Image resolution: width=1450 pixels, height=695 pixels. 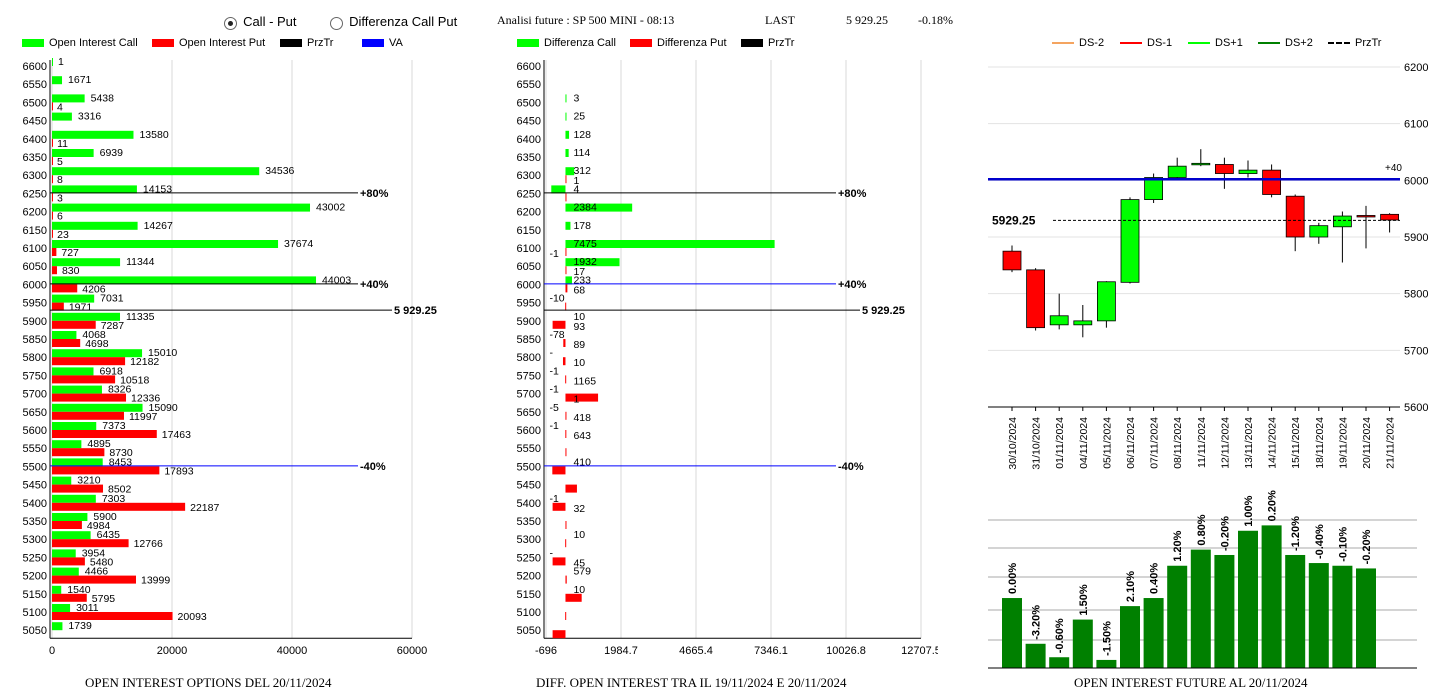 What do you see at coordinates (336, 23) in the screenshot?
I see `radio-unselected-icon` at bounding box center [336, 23].